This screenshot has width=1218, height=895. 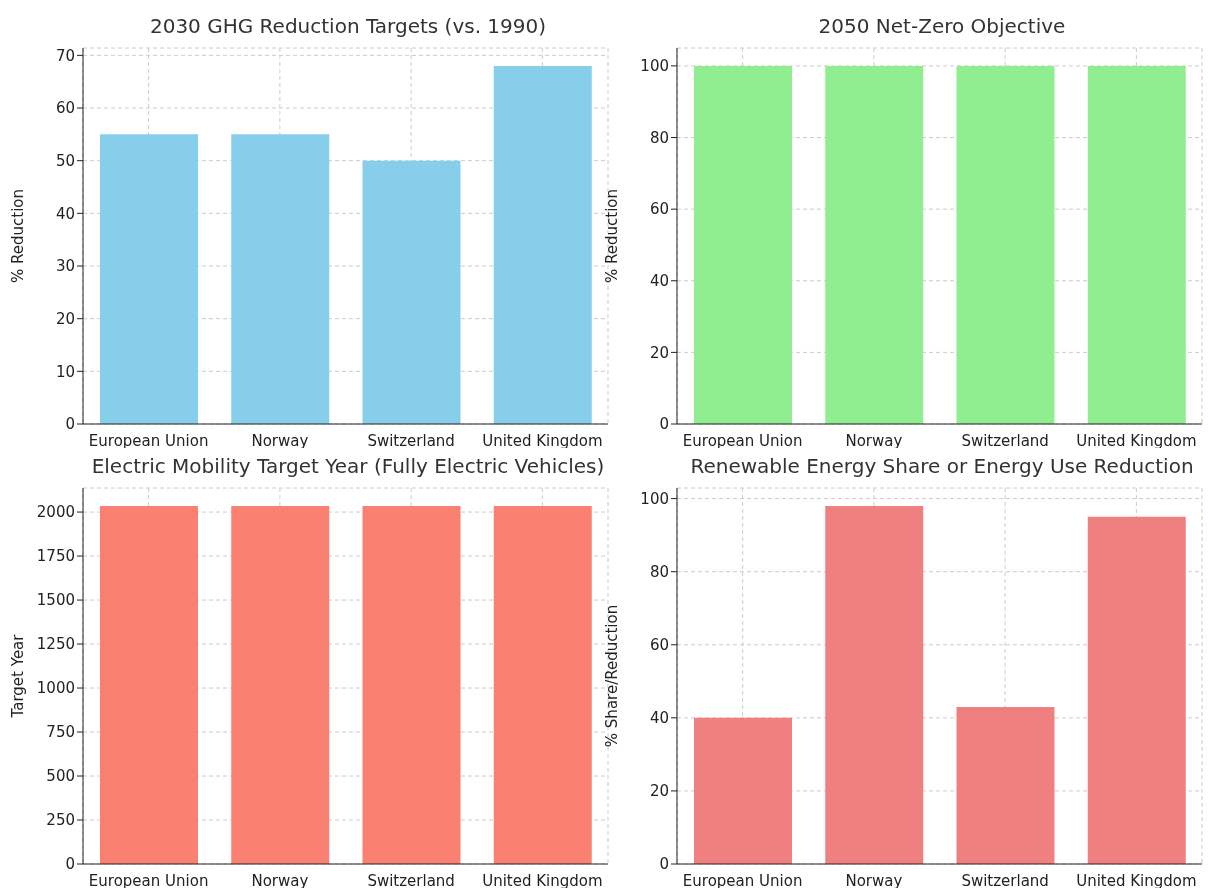 I want to click on y-tick-label: 1500, so click(x=55, y=600).